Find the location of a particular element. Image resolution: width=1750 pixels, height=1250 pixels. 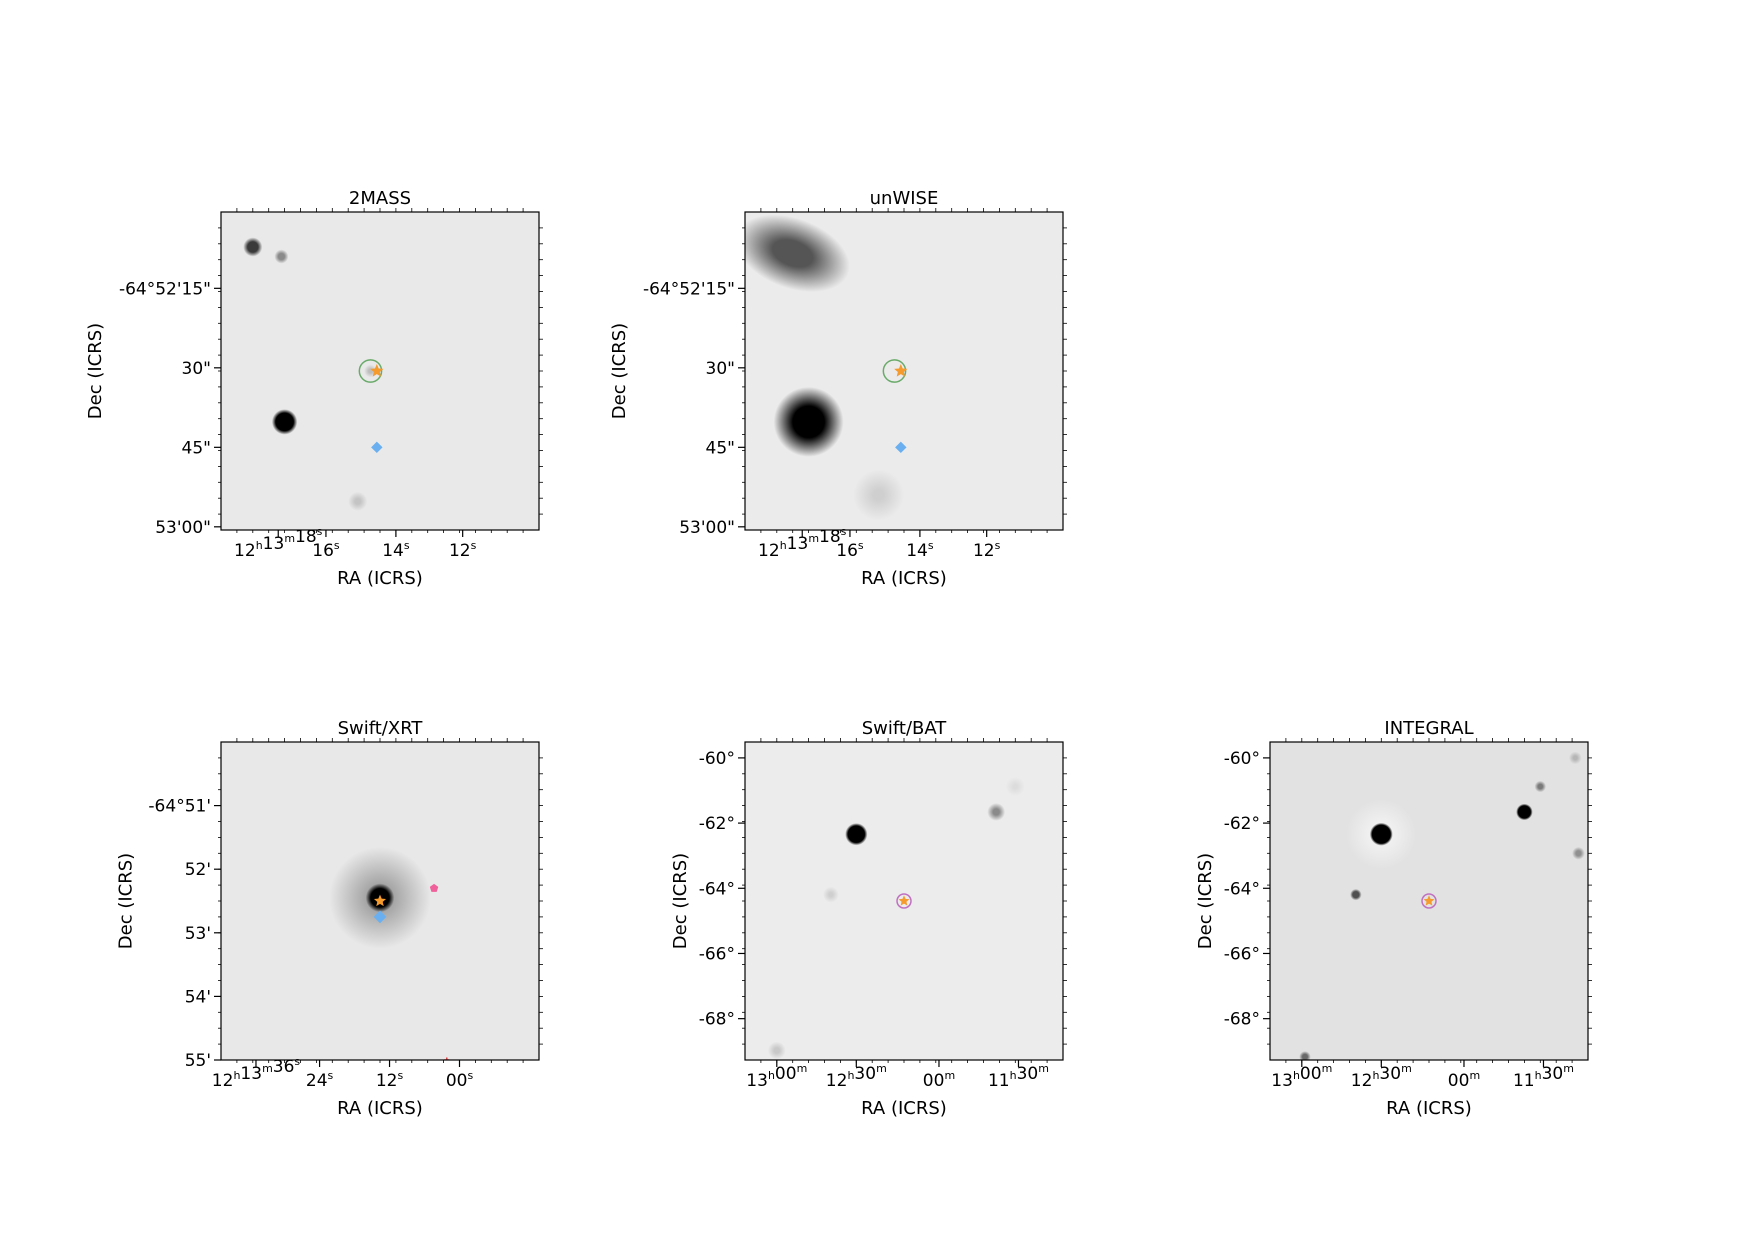

panel-title: Swift/BAT is located at coordinates (905, 728).